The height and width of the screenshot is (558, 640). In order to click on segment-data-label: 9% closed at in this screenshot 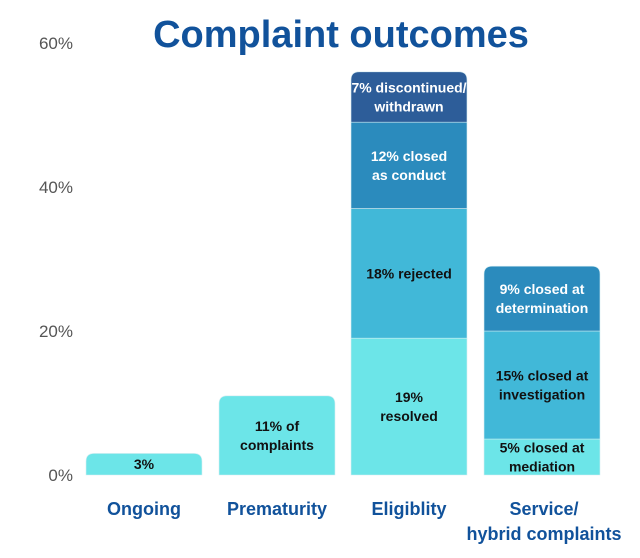, I will do `click(542, 289)`.